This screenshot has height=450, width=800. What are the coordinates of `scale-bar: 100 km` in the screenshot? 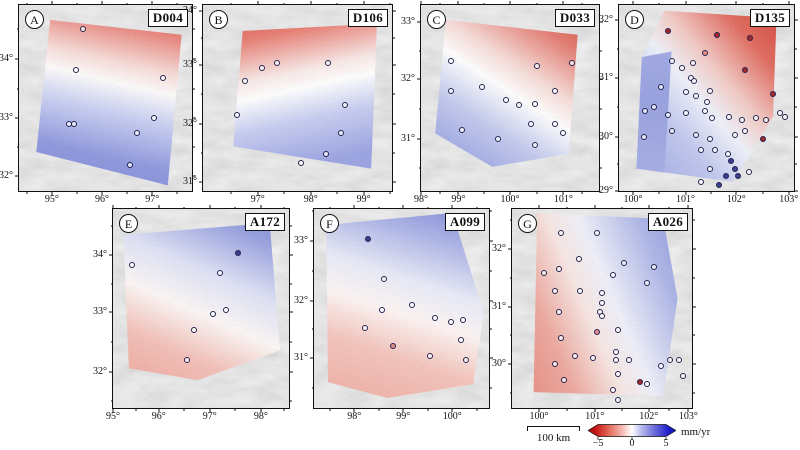 It's located at (553, 436).